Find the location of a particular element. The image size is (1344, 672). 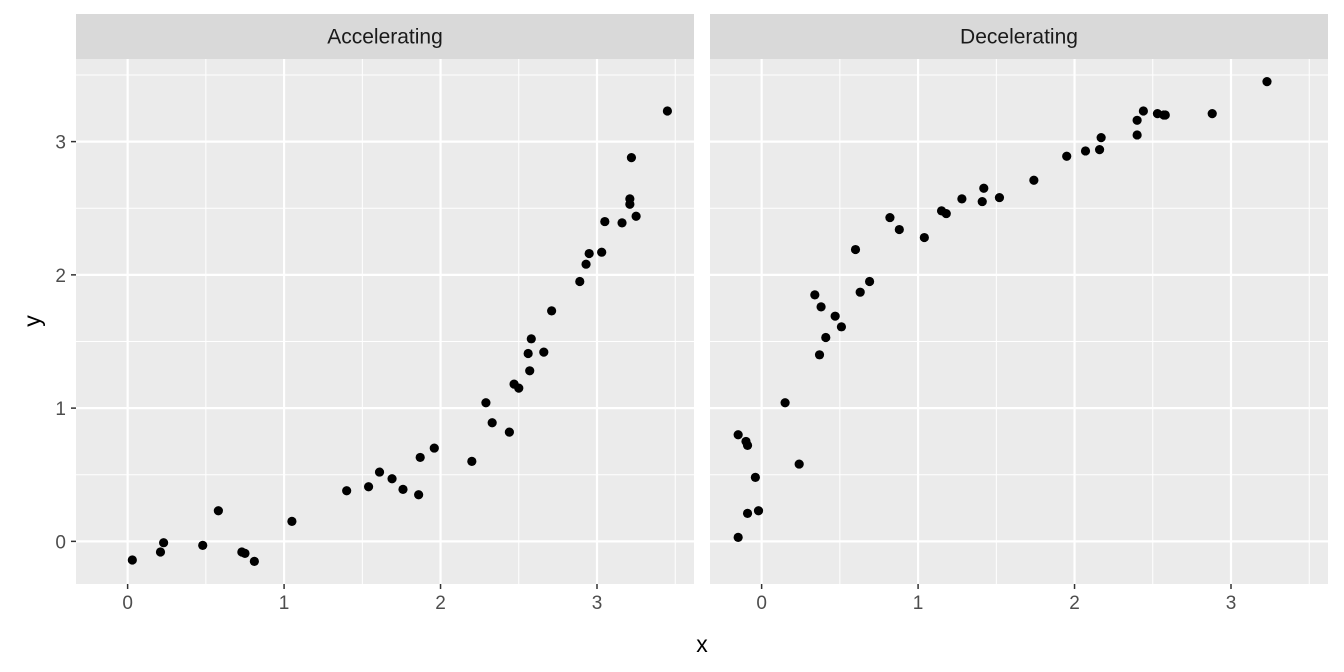

x-axis-title: x is located at coordinates (702, 644).